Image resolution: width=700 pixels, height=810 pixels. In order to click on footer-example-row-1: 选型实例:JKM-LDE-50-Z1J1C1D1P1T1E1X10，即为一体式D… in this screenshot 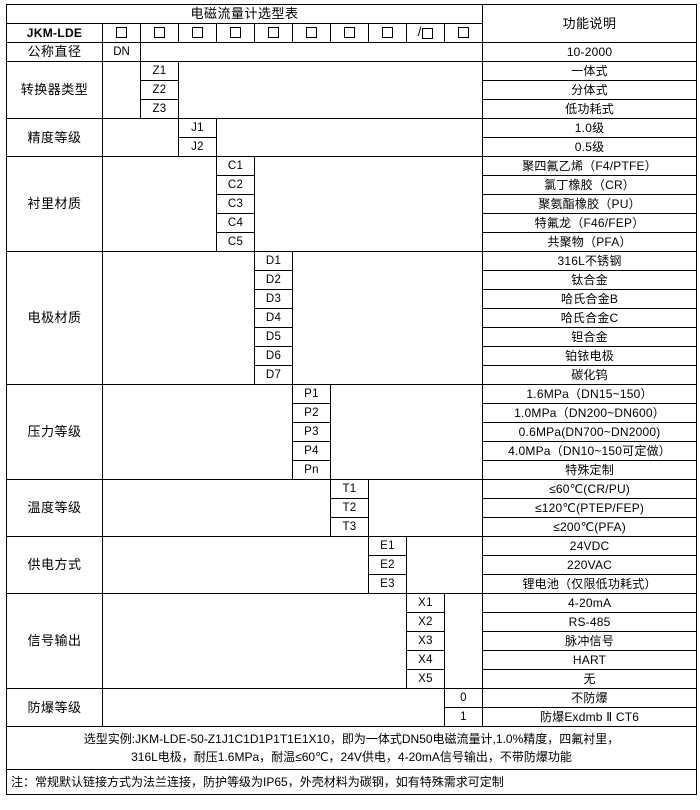, I will do `click(351, 737)`.